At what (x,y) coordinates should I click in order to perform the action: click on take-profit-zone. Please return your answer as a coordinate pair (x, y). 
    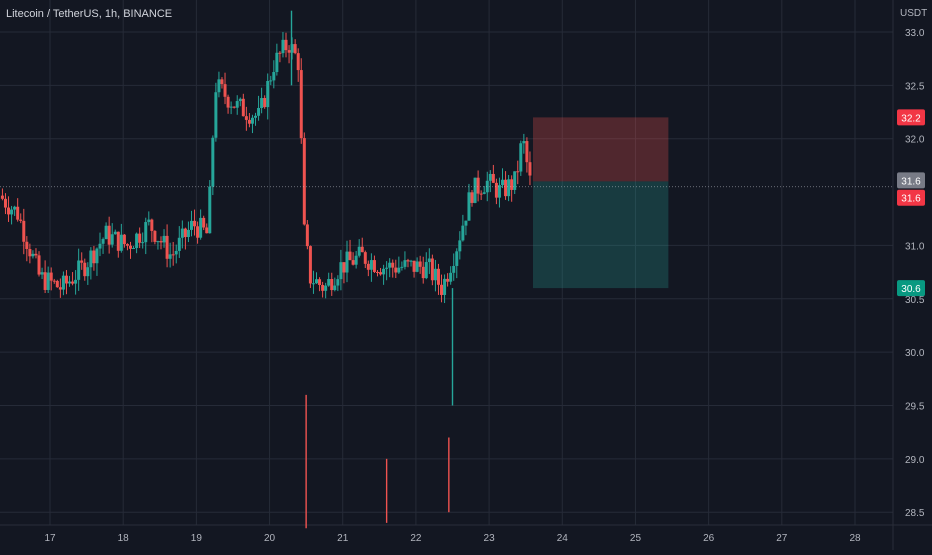
    Looking at the image, I should click on (601, 235).